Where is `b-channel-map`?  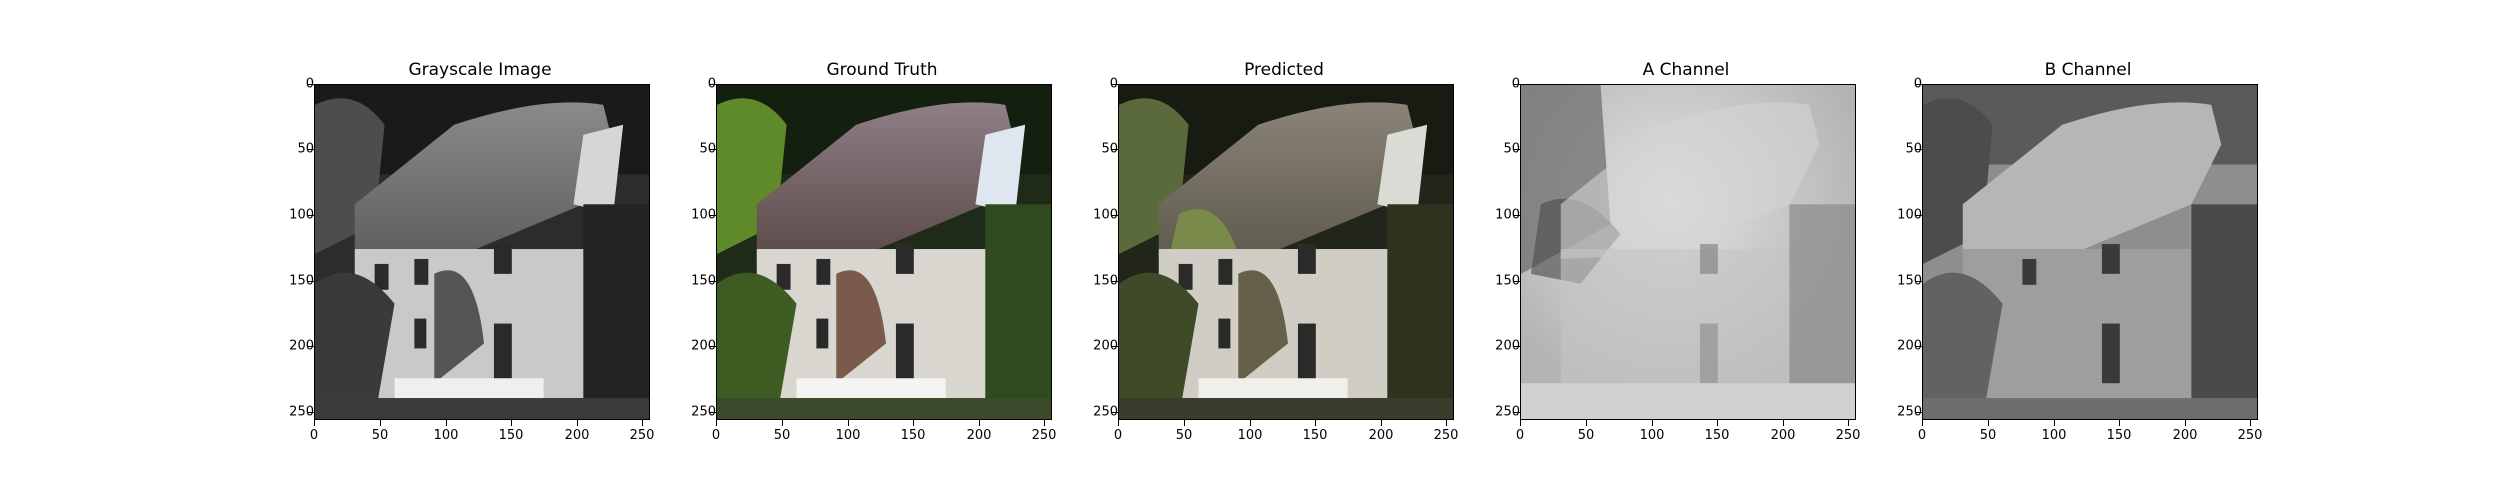 b-channel-map is located at coordinates (2090, 252).